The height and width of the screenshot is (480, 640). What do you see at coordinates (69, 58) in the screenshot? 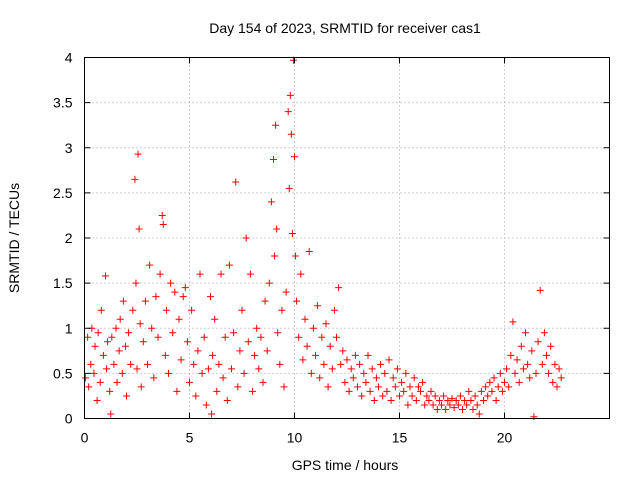
I see `y-tick-label: 4` at bounding box center [69, 58].